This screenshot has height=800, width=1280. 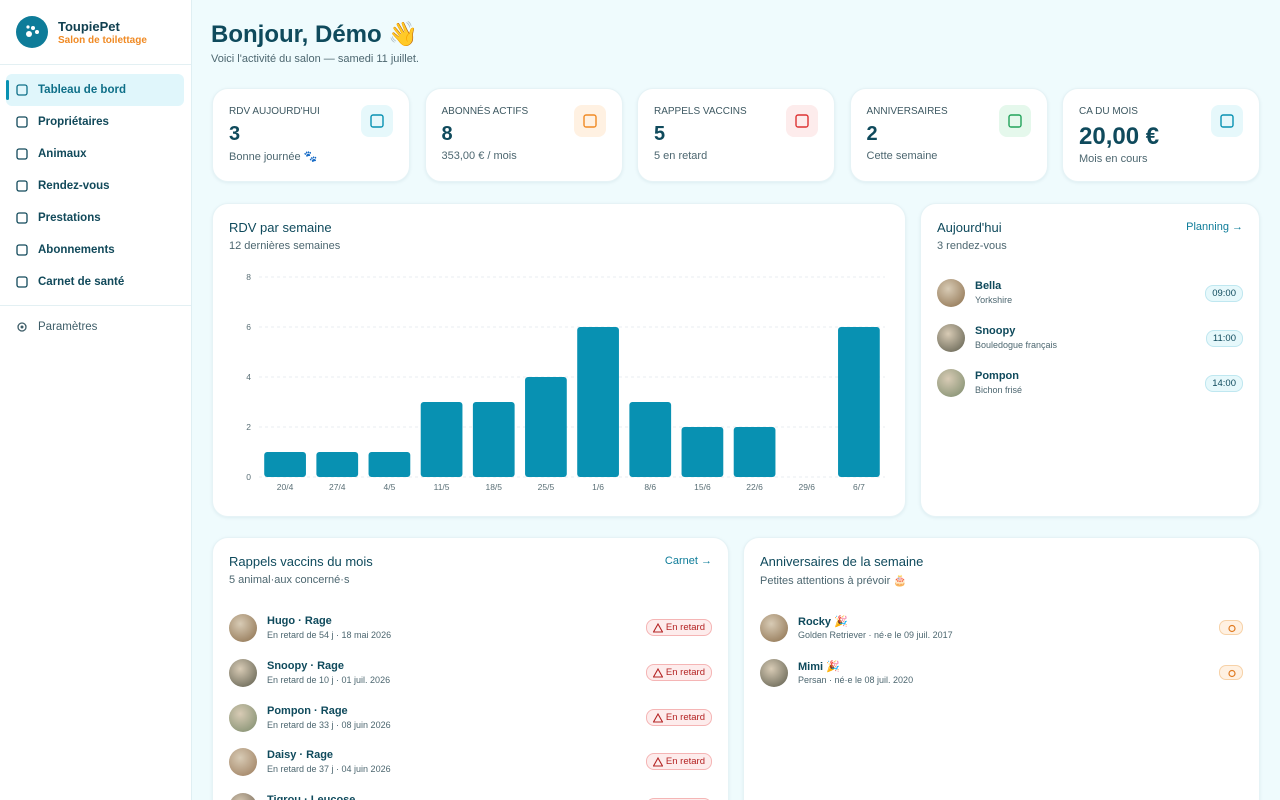 I want to click on card-title: Aujourd'hui, so click(x=969, y=227).